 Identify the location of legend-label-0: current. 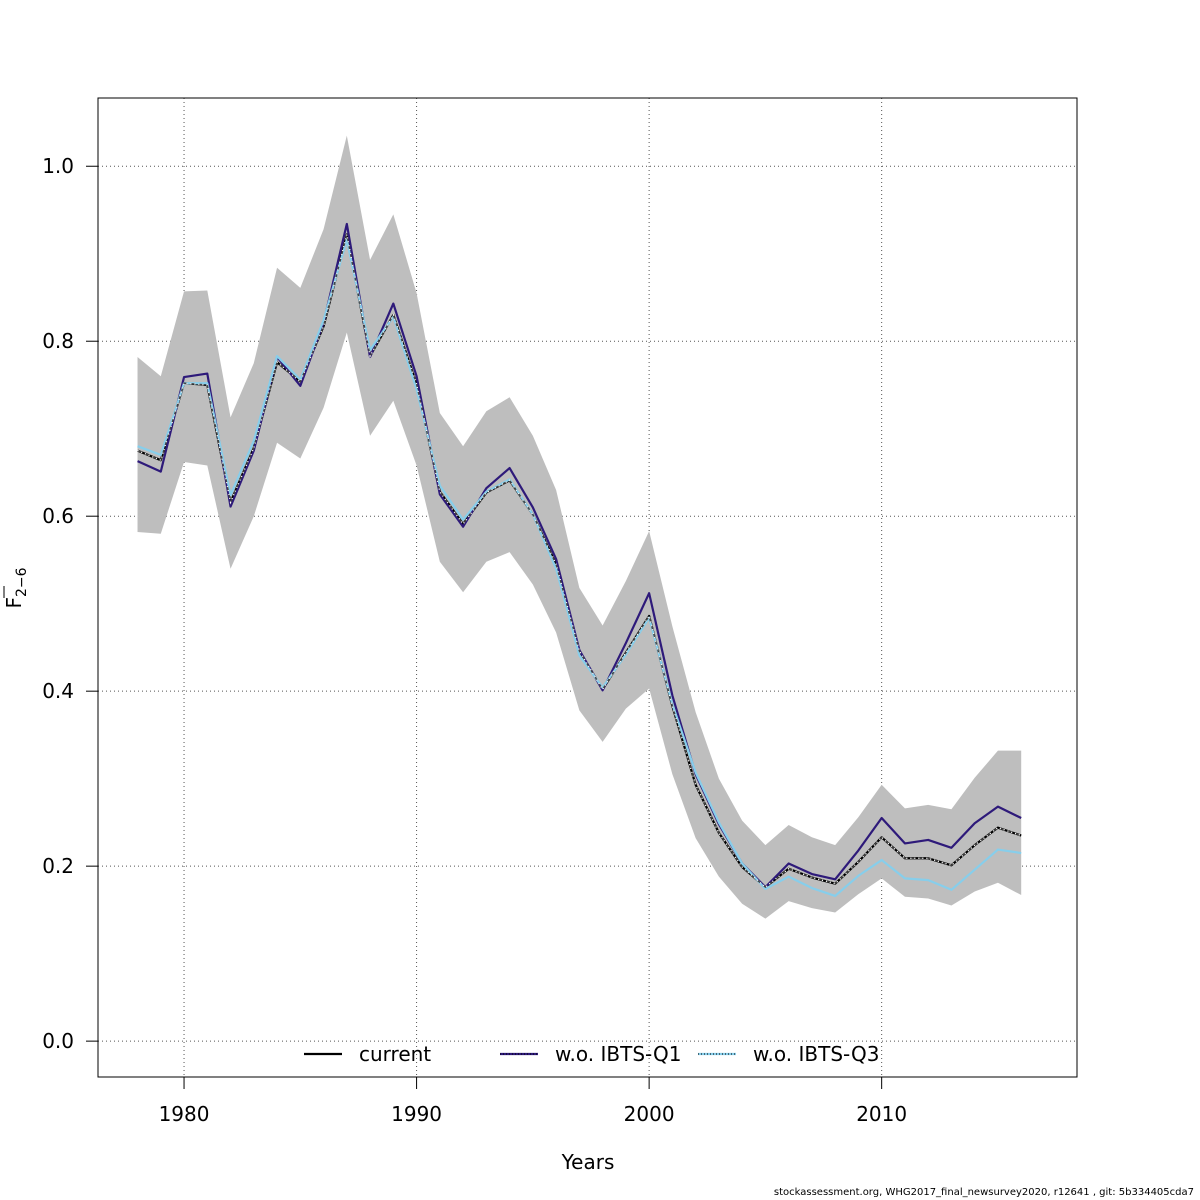
(395, 1054).